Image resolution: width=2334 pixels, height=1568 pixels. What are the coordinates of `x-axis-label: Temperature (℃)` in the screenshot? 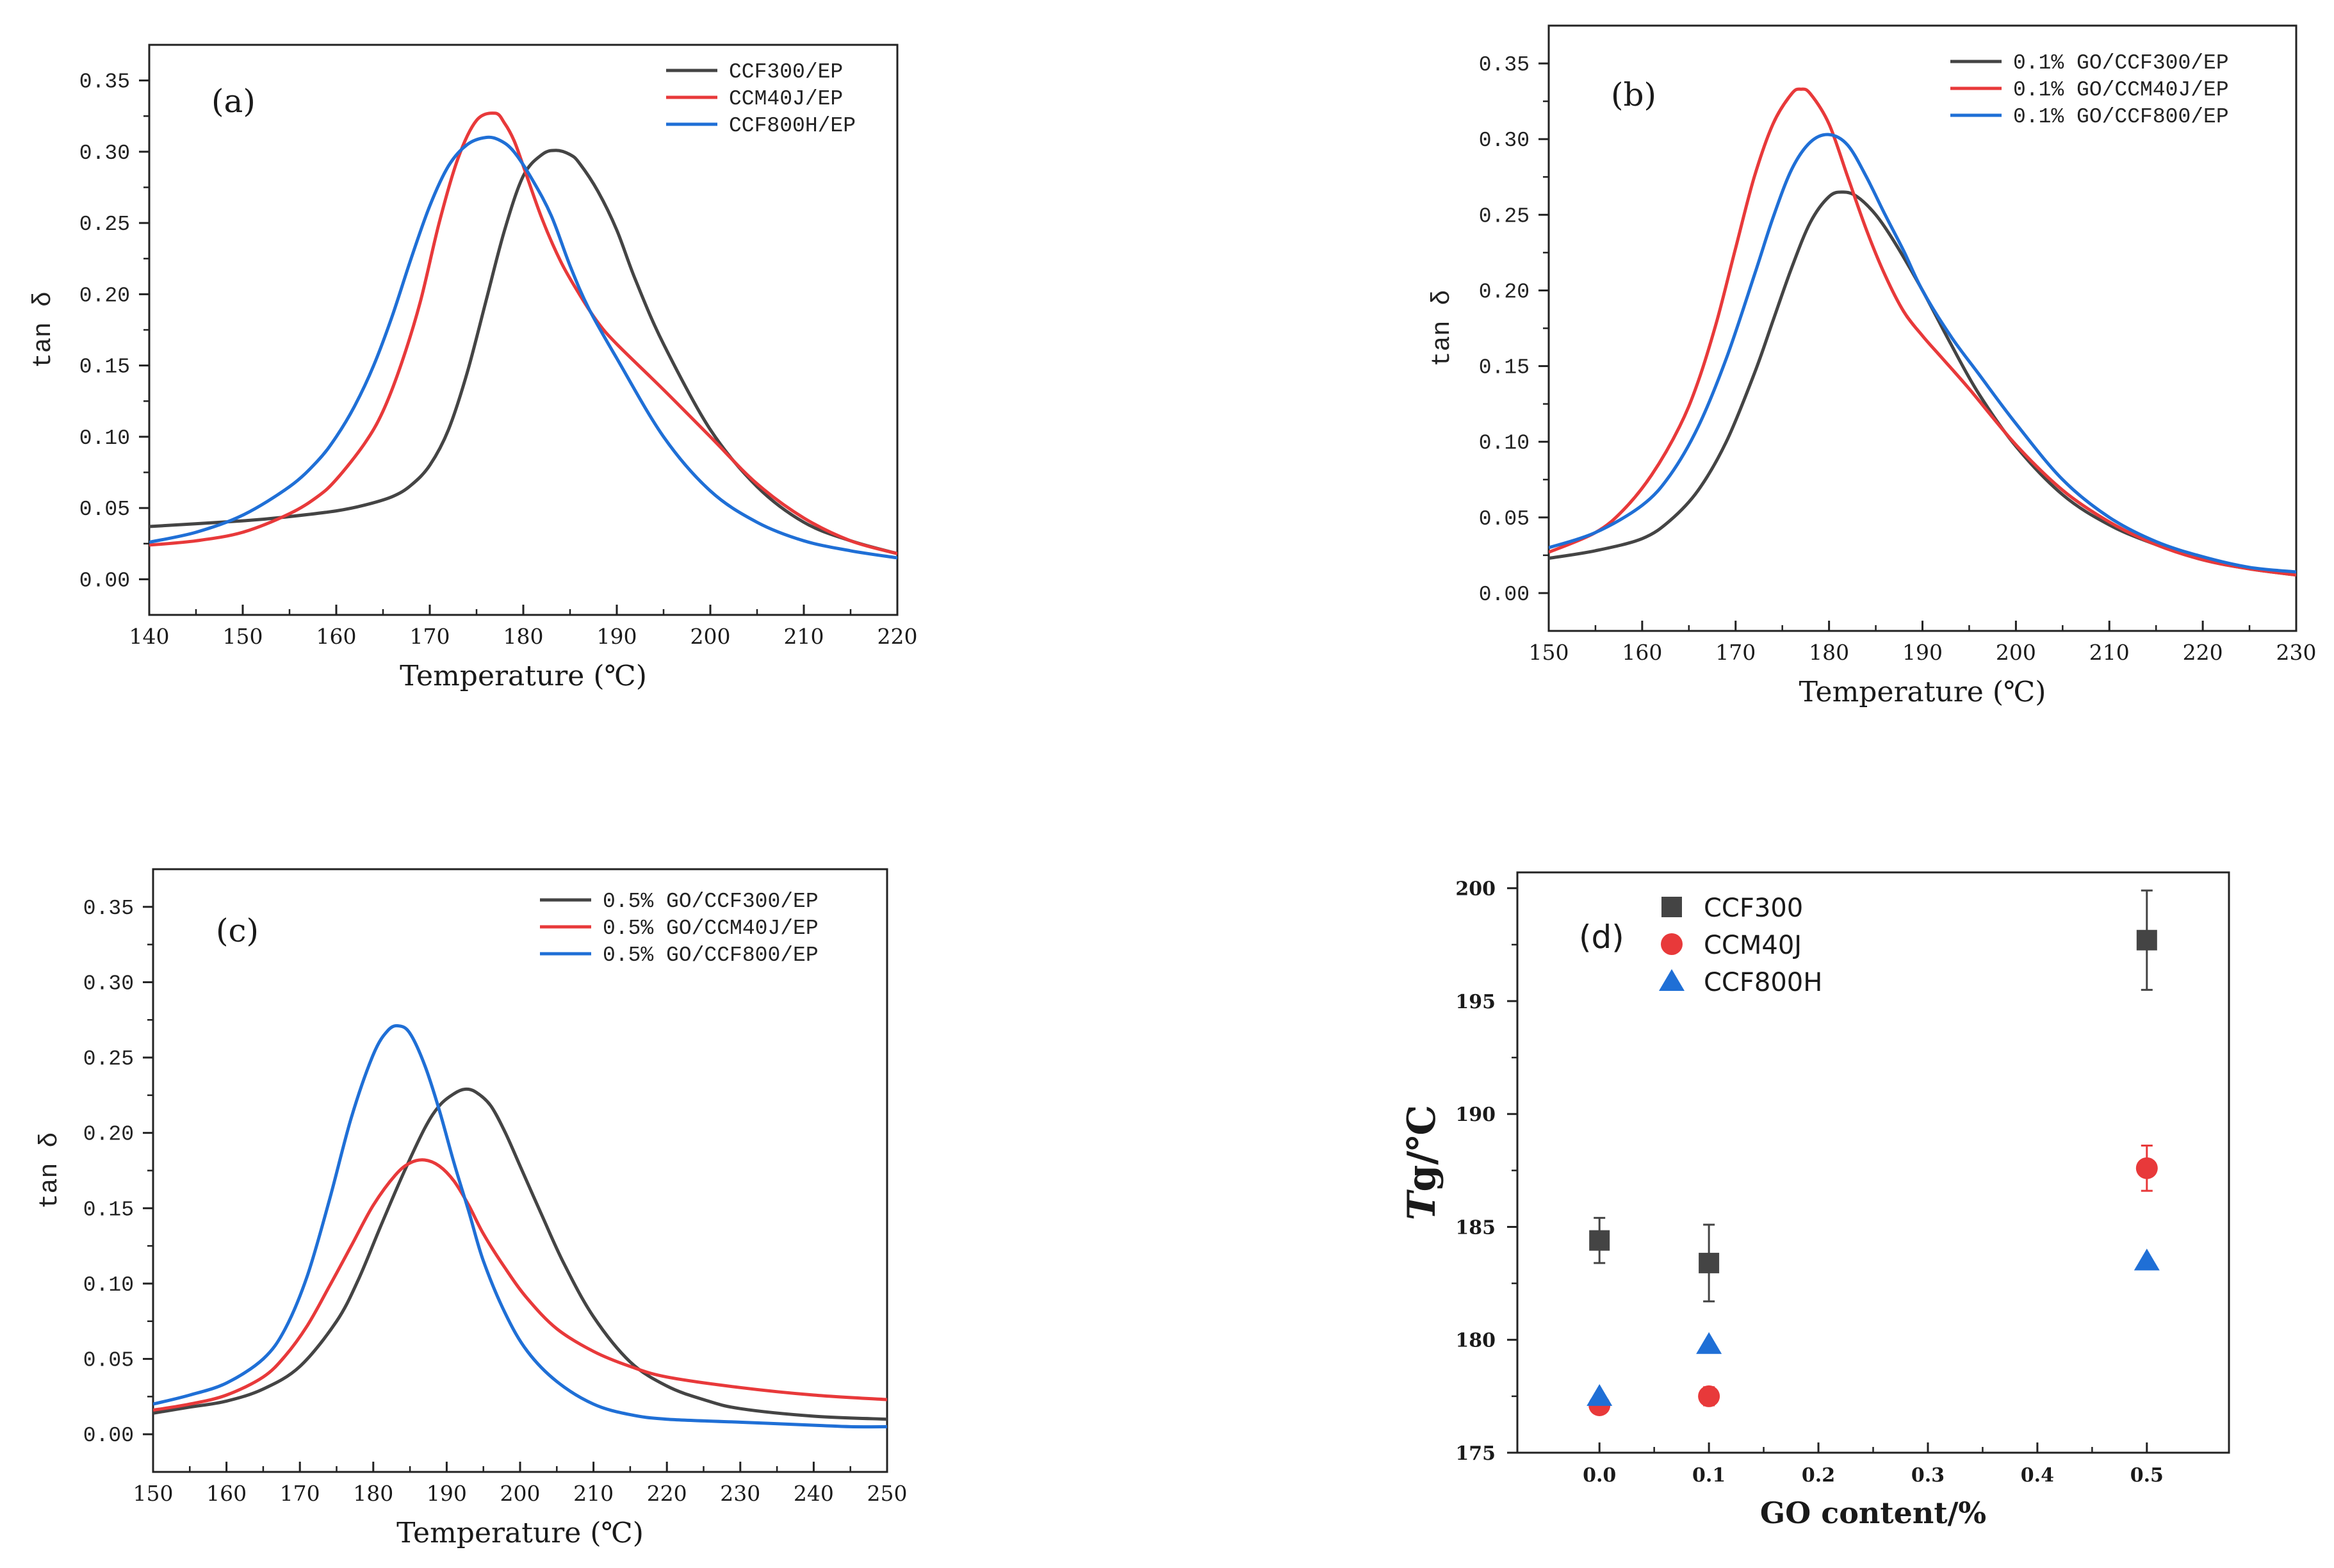 It's located at (523, 676).